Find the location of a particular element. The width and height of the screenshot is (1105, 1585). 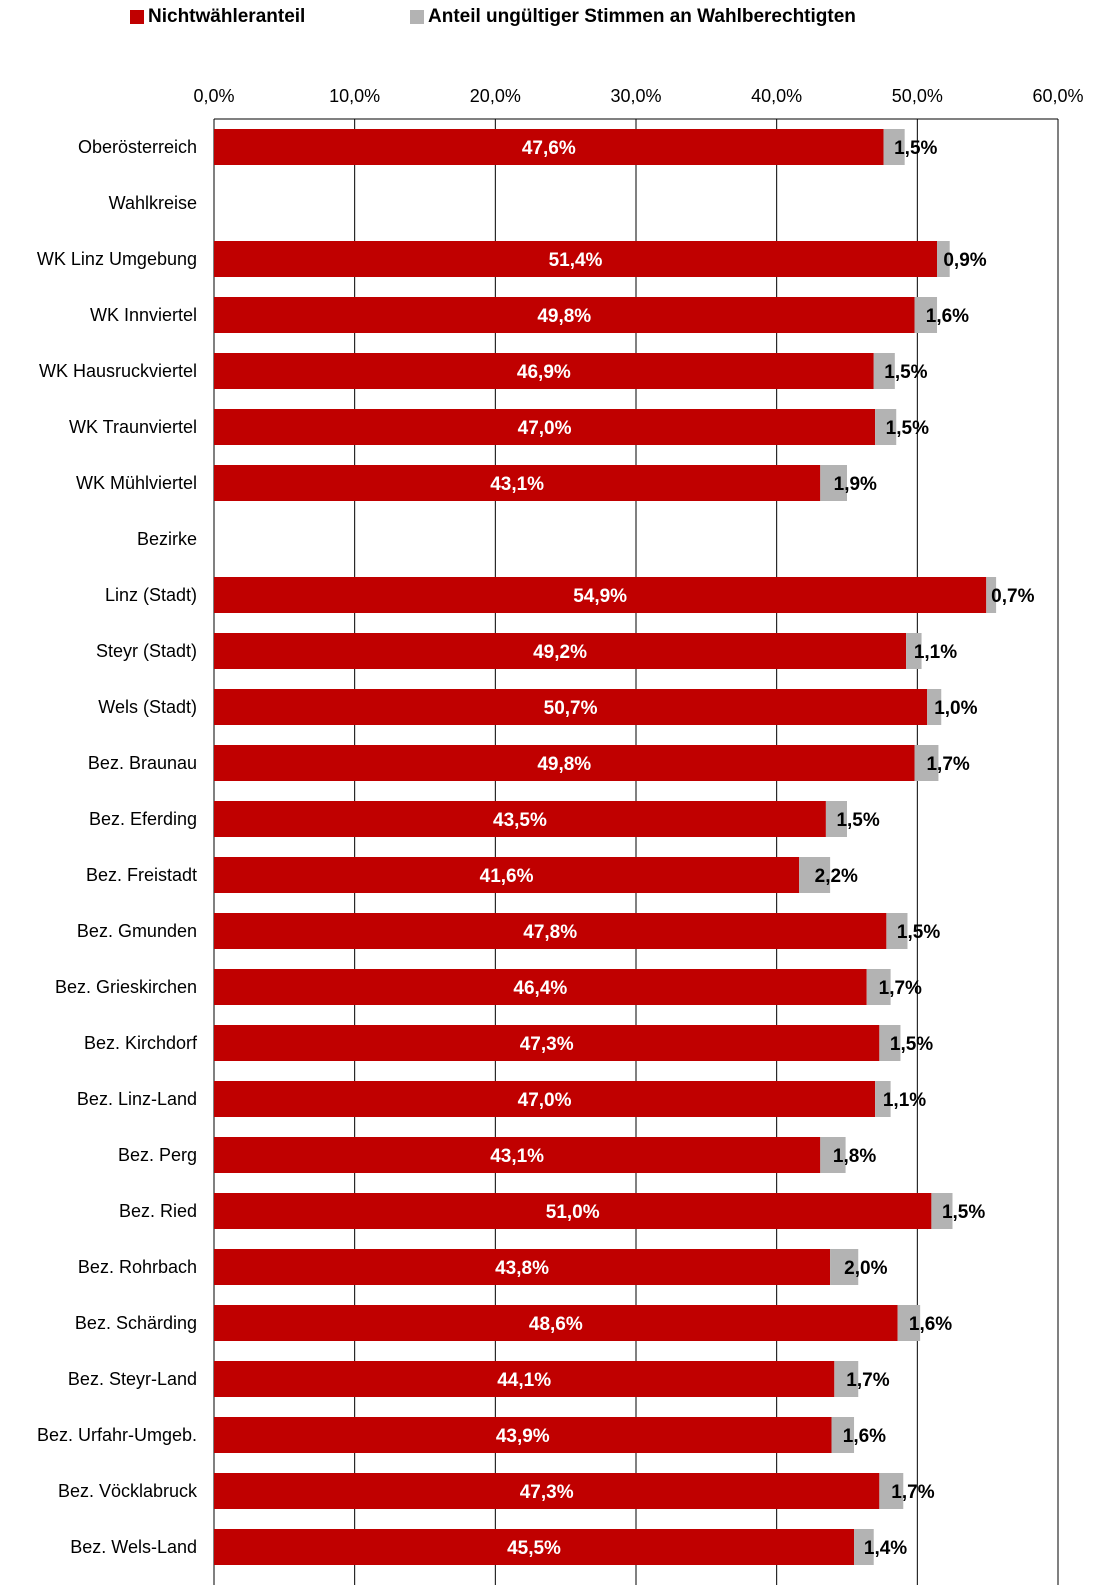

category-label: WK Hausruckviertel is located at coordinates (118, 371).